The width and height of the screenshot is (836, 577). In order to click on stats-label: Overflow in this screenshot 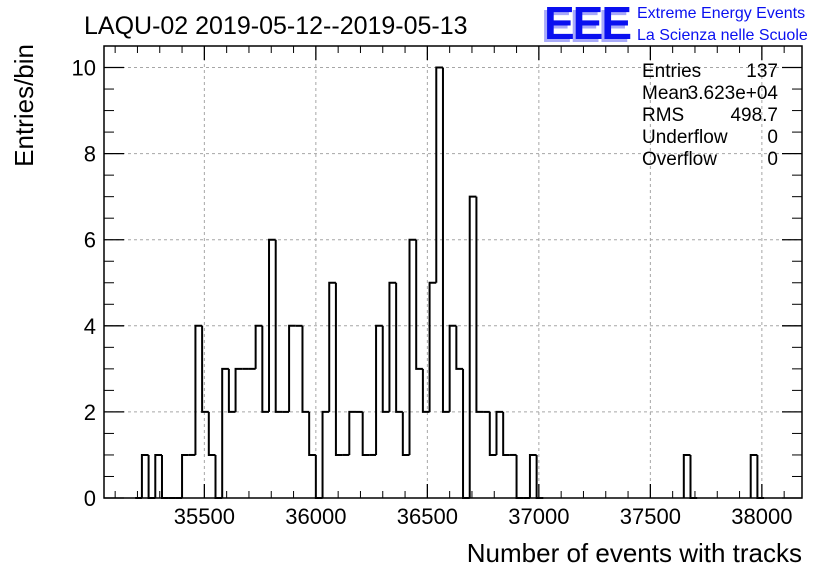, I will do `click(679, 159)`.